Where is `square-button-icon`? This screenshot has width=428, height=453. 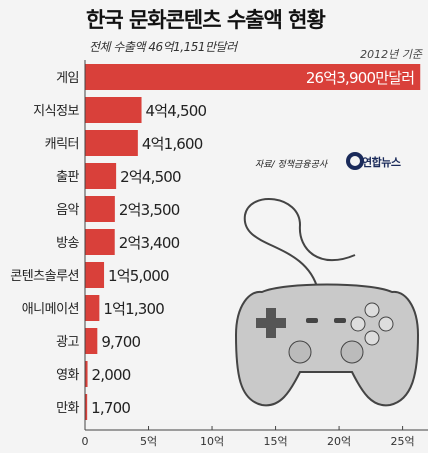 square-button-icon is located at coordinates (358, 324).